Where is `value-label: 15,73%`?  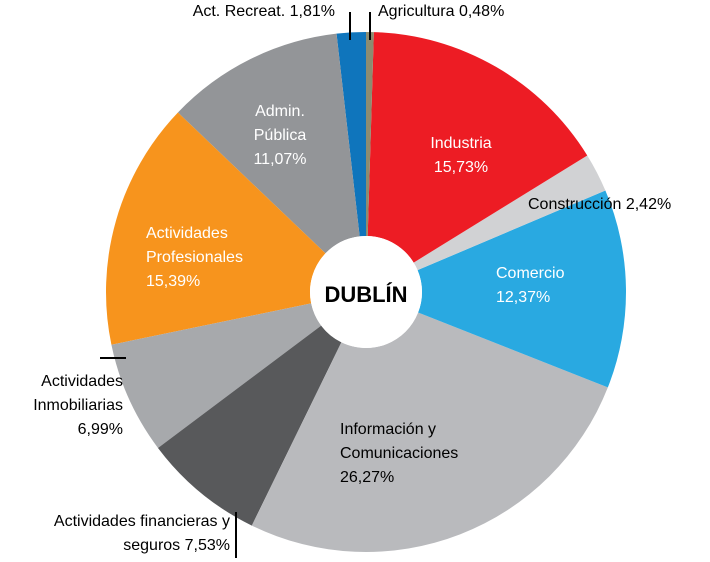
value-label: 15,73% is located at coordinates (461, 167).